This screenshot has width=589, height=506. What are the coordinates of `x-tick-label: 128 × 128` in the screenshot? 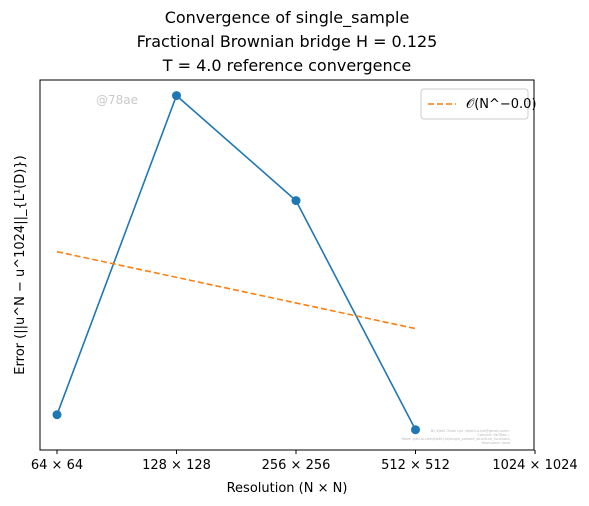 It's located at (176, 465).